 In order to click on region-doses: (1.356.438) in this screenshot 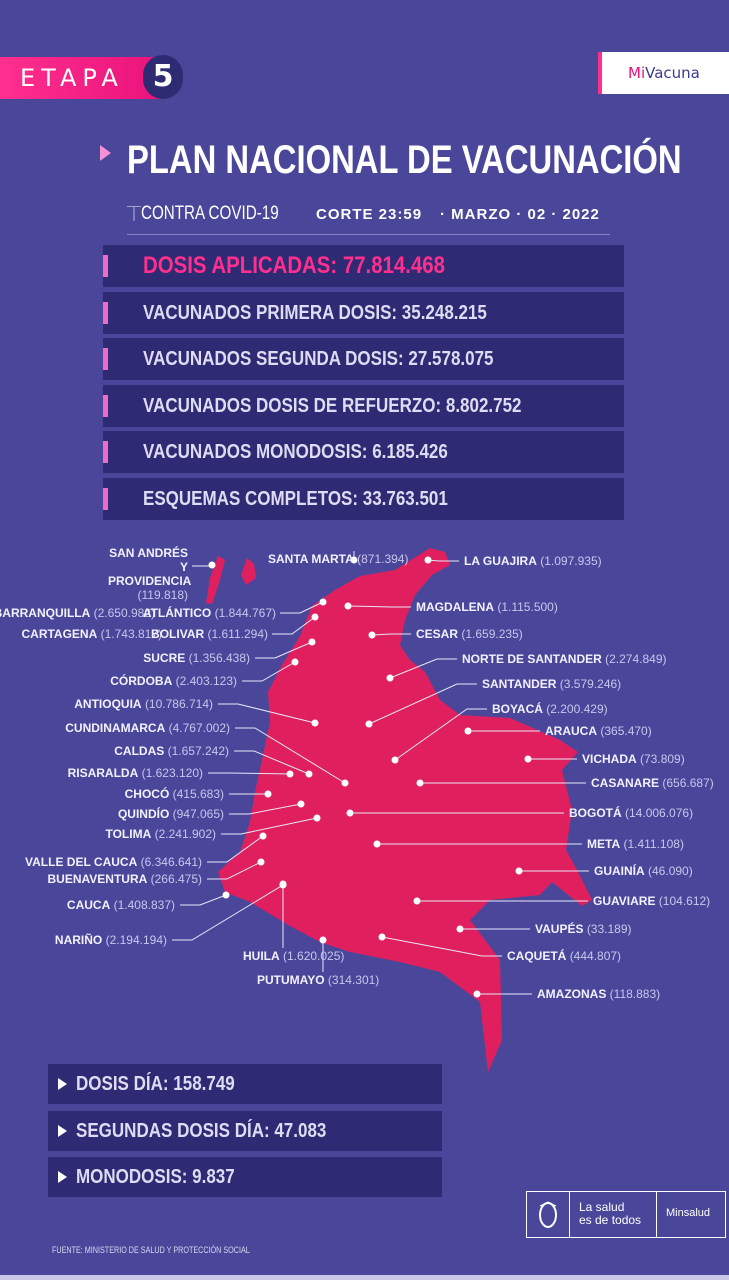, I will do `click(219, 658)`.